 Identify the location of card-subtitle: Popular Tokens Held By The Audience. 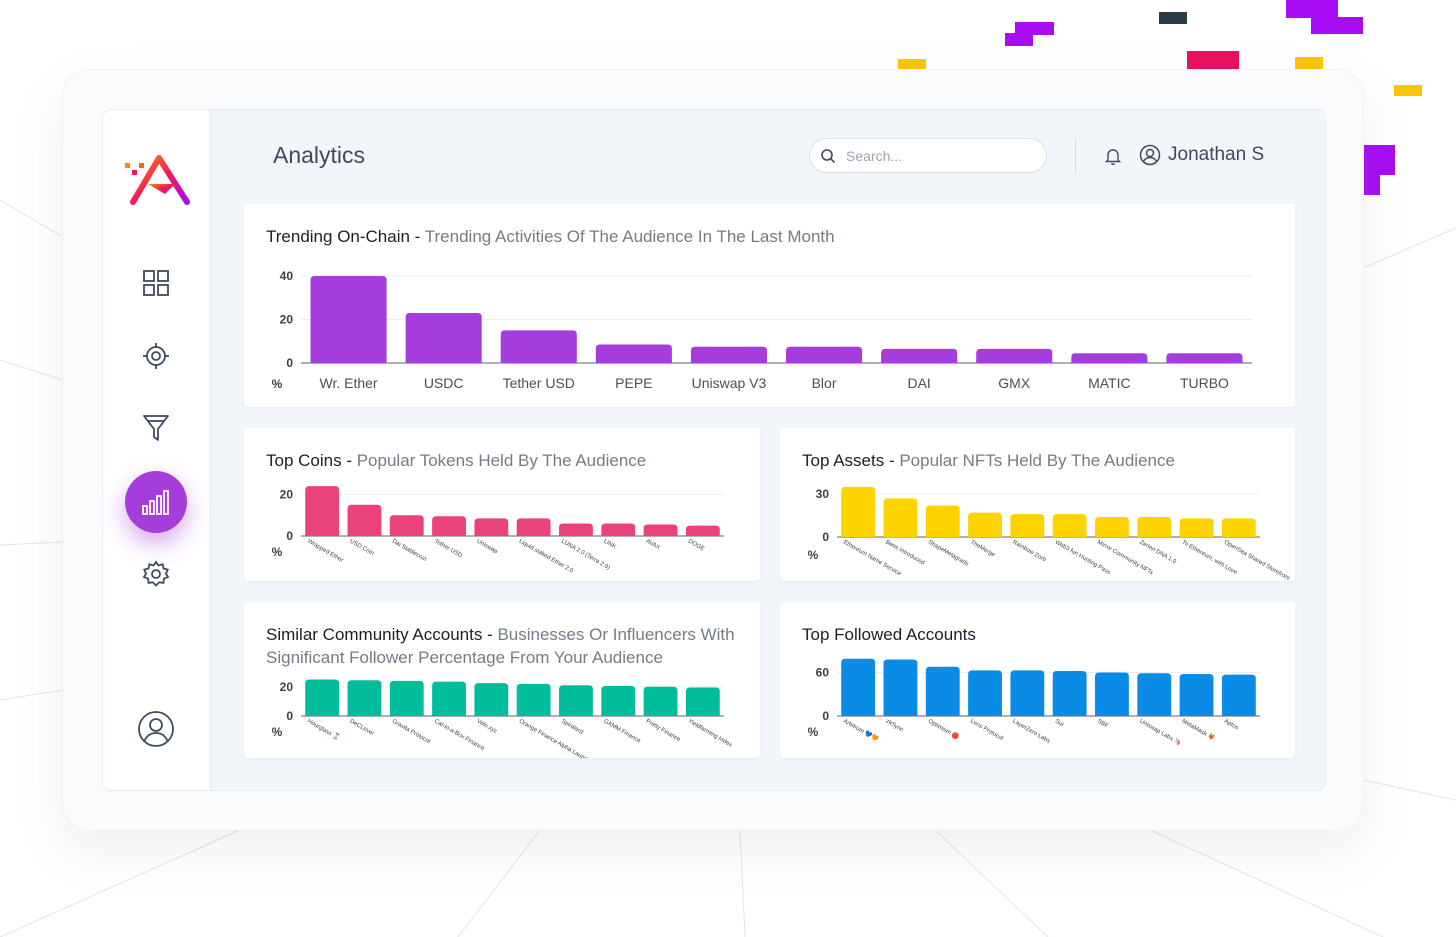
(501, 460).